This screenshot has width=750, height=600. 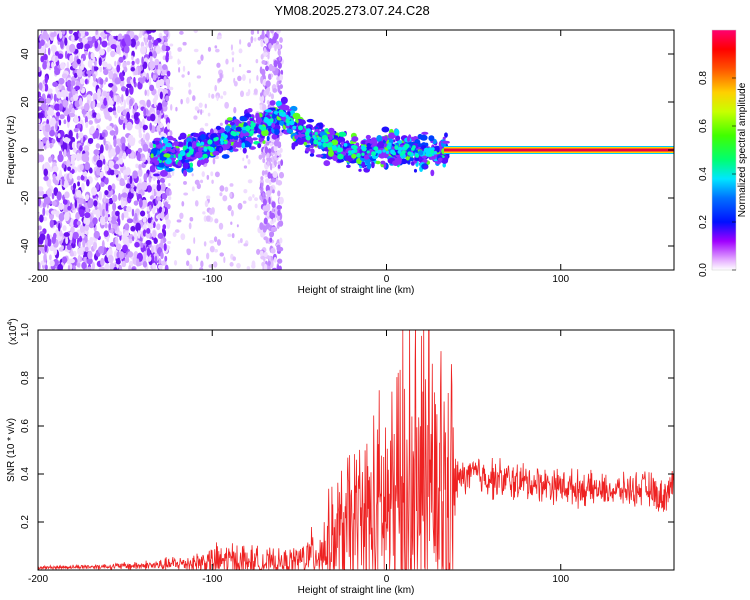 I want to click on snr-xtick-label: 0, so click(x=387, y=579).